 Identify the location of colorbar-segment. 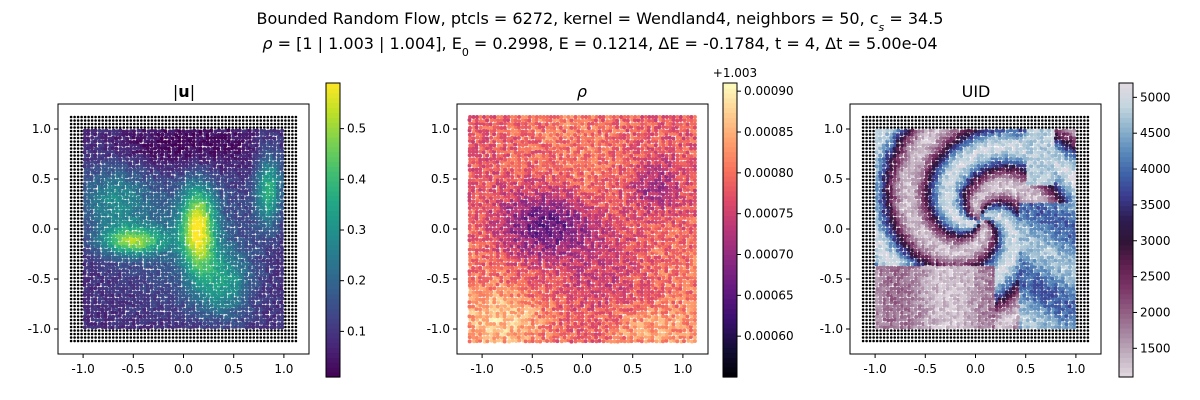
(333, 90).